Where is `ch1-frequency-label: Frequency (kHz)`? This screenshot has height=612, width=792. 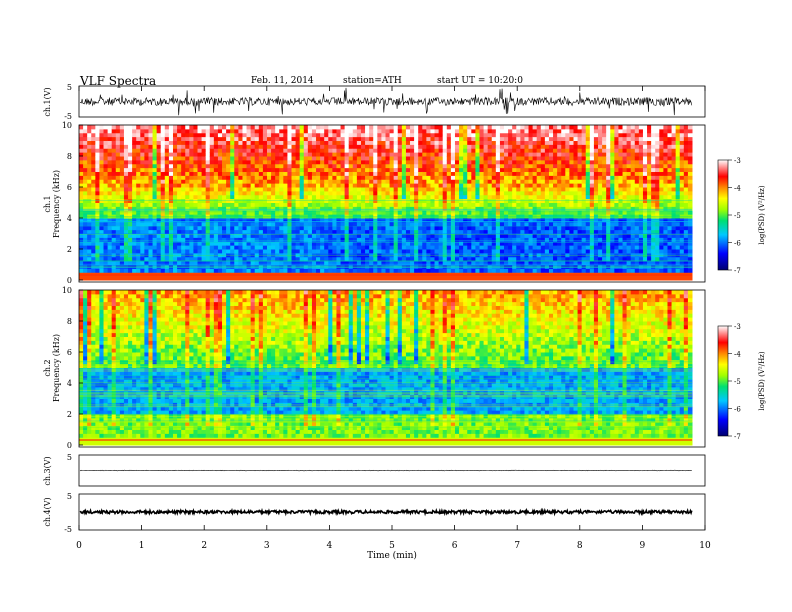
ch1-frequency-label: Frequency (kHz) is located at coordinates (56, 204).